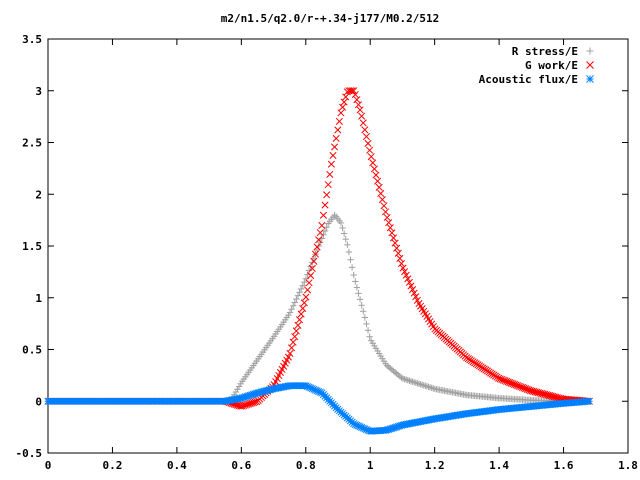 This screenshot has height=480, width=640. I want to click on x-tick-label: 0.2, so click(113, 465).